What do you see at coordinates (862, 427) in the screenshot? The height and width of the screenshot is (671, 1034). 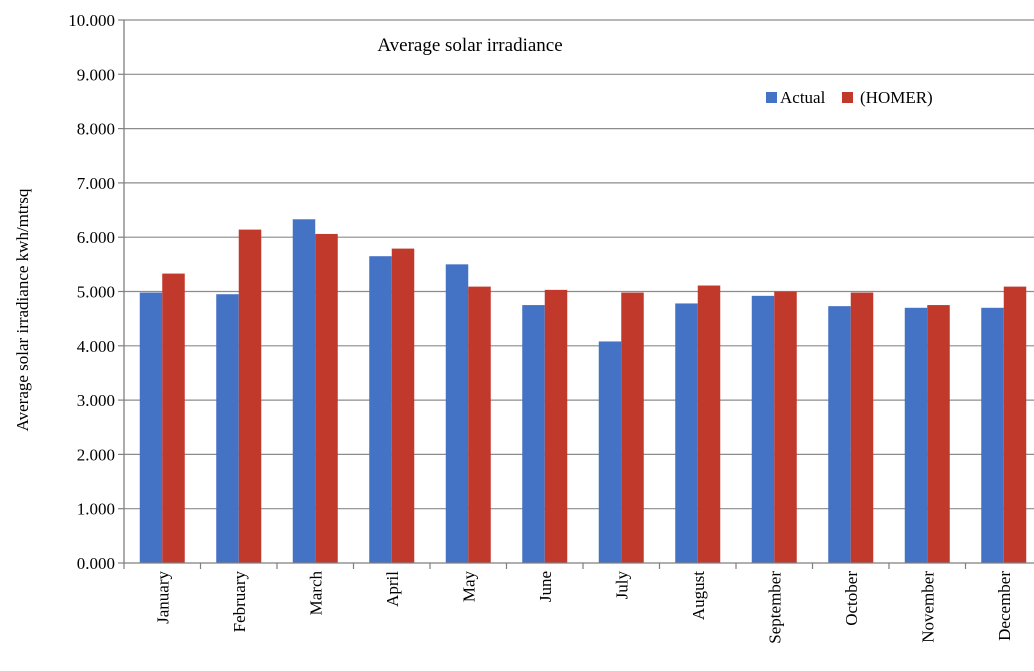 I see `bar-homer-october` at bounding box center [862, 427].